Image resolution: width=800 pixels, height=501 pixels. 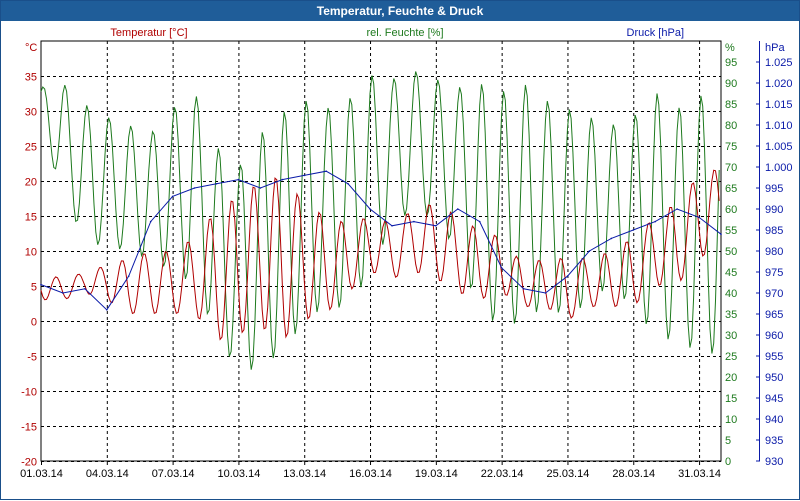 What do you see at coordinates (41, 474) in the screenshot?
I see `x-tick-label: 01.03.14` at bounding box center [41, 474].